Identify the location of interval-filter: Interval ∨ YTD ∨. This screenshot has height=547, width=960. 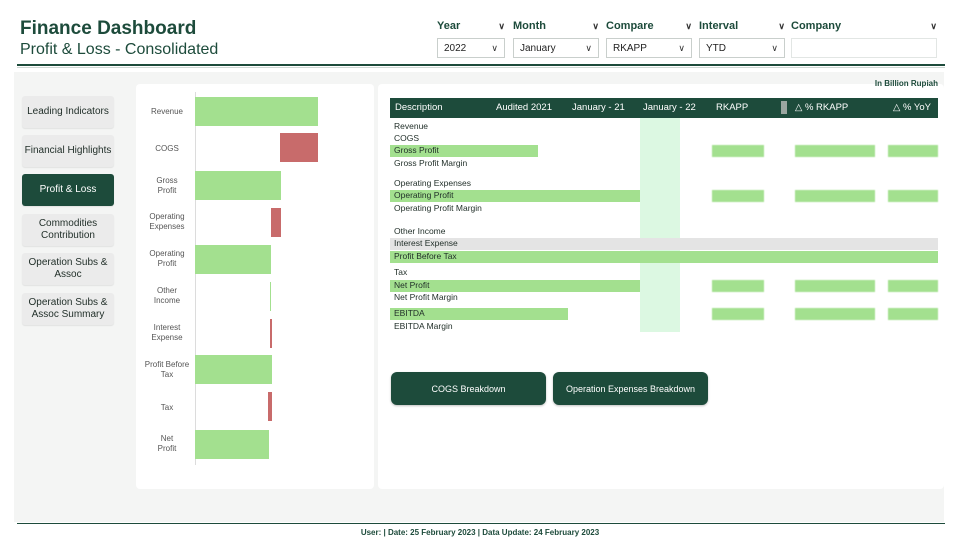
(742, 38).